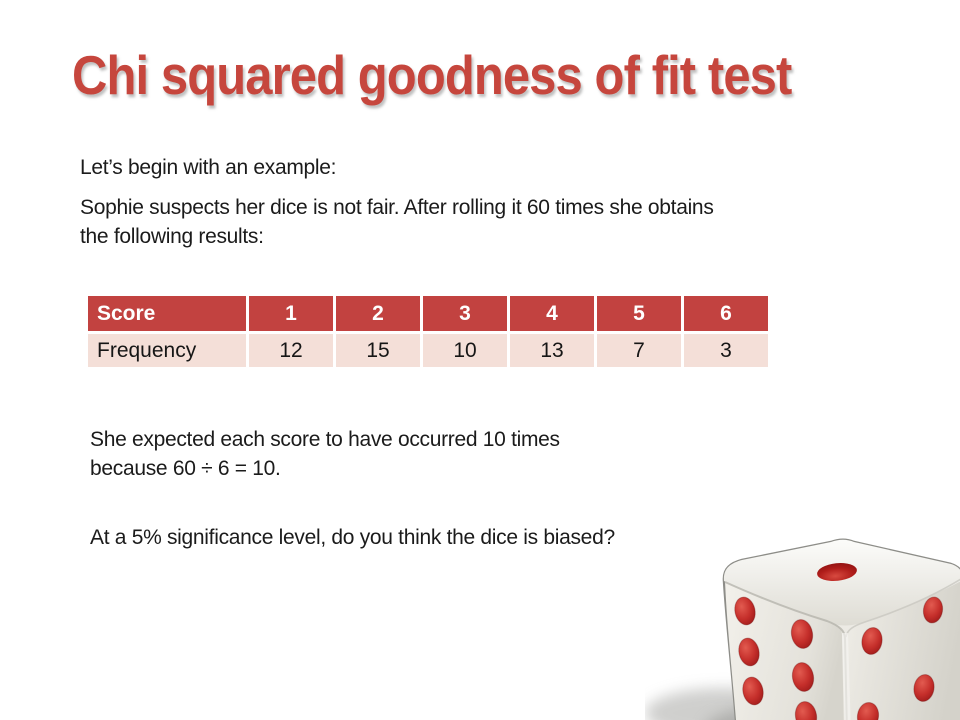  I want to click on header-cell-3: 3, so click(465, 313).